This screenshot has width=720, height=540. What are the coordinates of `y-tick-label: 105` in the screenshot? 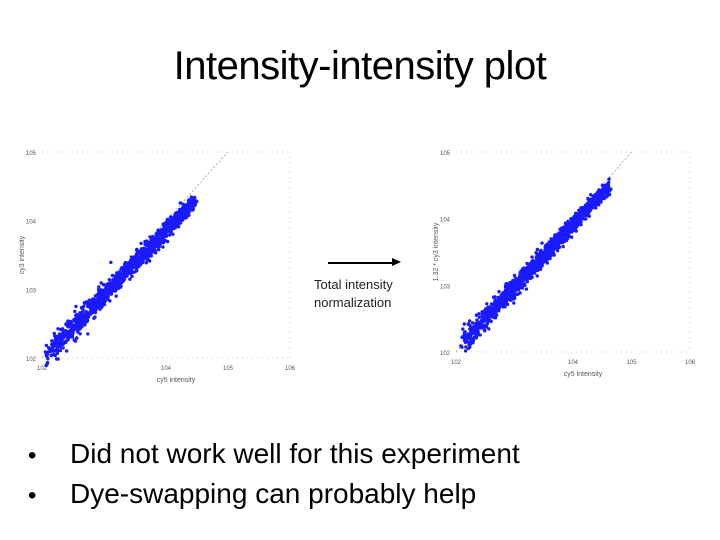 It's located at (445, 154).